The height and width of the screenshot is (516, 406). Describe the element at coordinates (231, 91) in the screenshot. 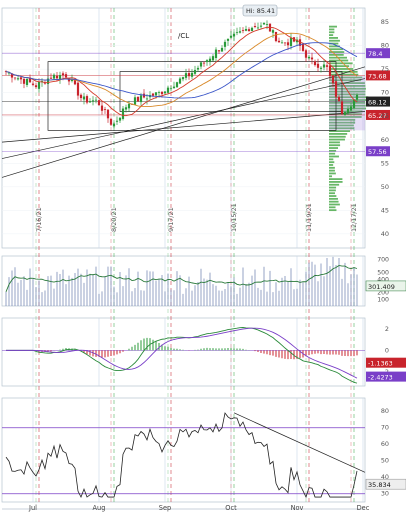

I see `range-box-inner` at that location.